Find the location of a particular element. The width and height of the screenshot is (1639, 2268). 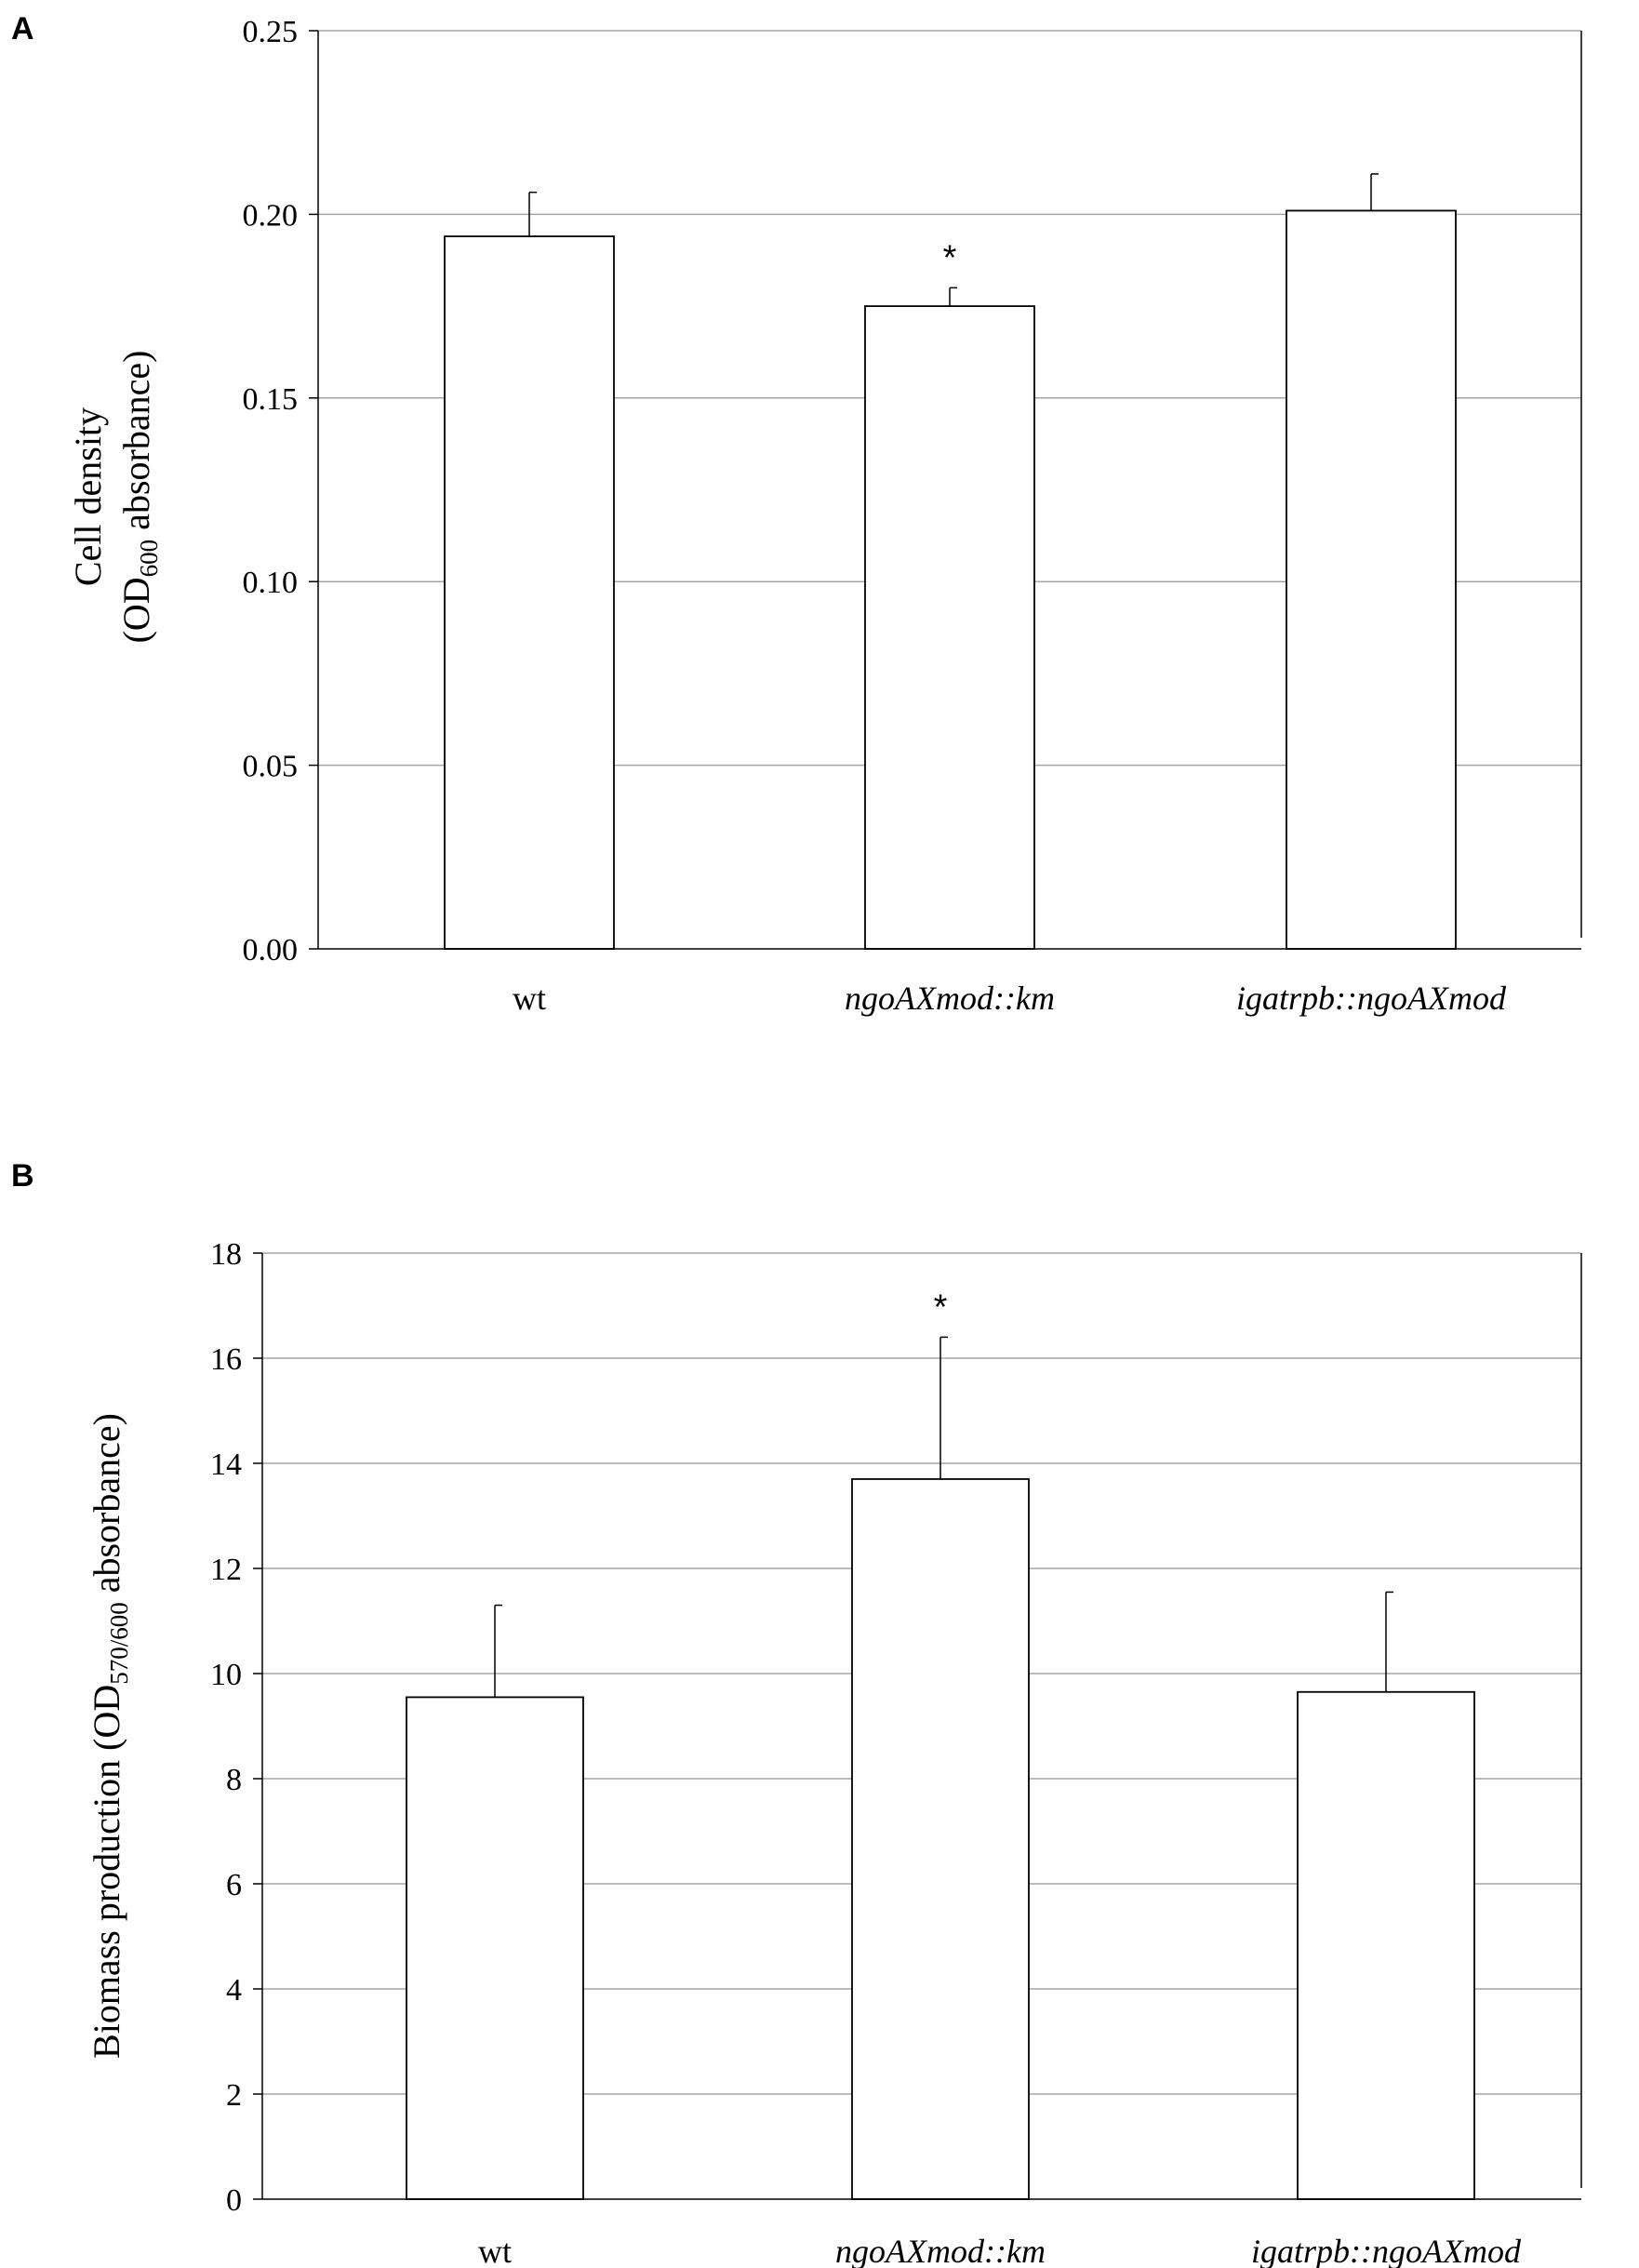

panel-a-ylabel-prefix: (OD is located at coordinates (136, 610).